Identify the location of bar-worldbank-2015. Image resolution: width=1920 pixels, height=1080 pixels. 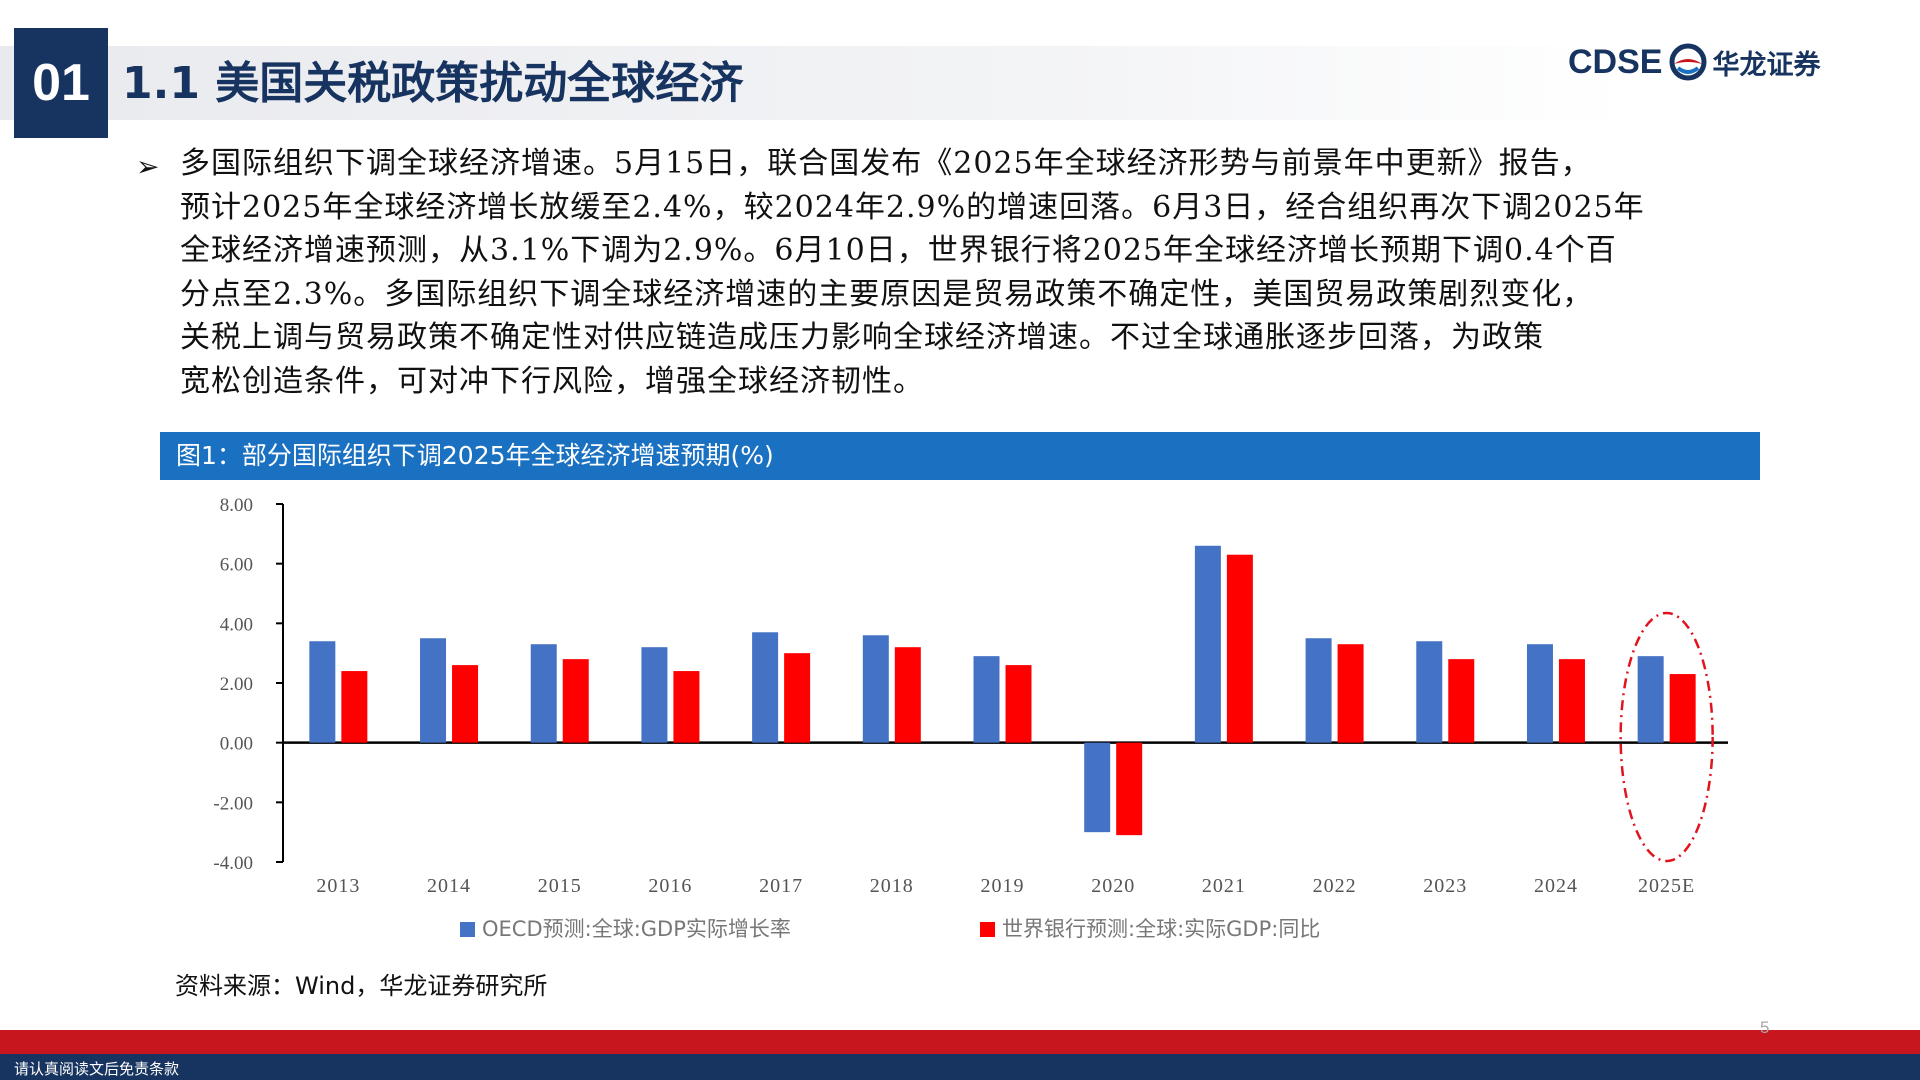
(575, 701).